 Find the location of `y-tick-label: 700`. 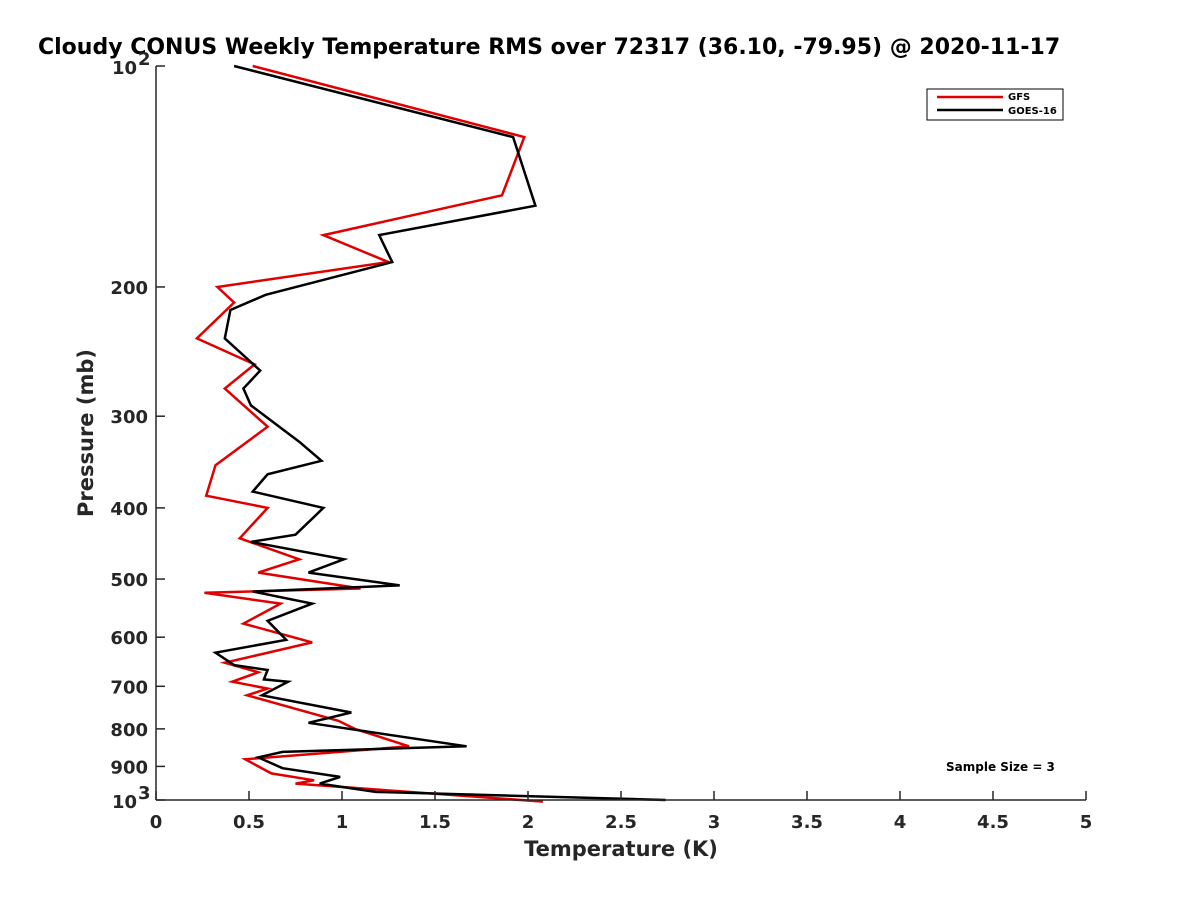

y-tick-label: 700 is located at coordinates (129, 687).